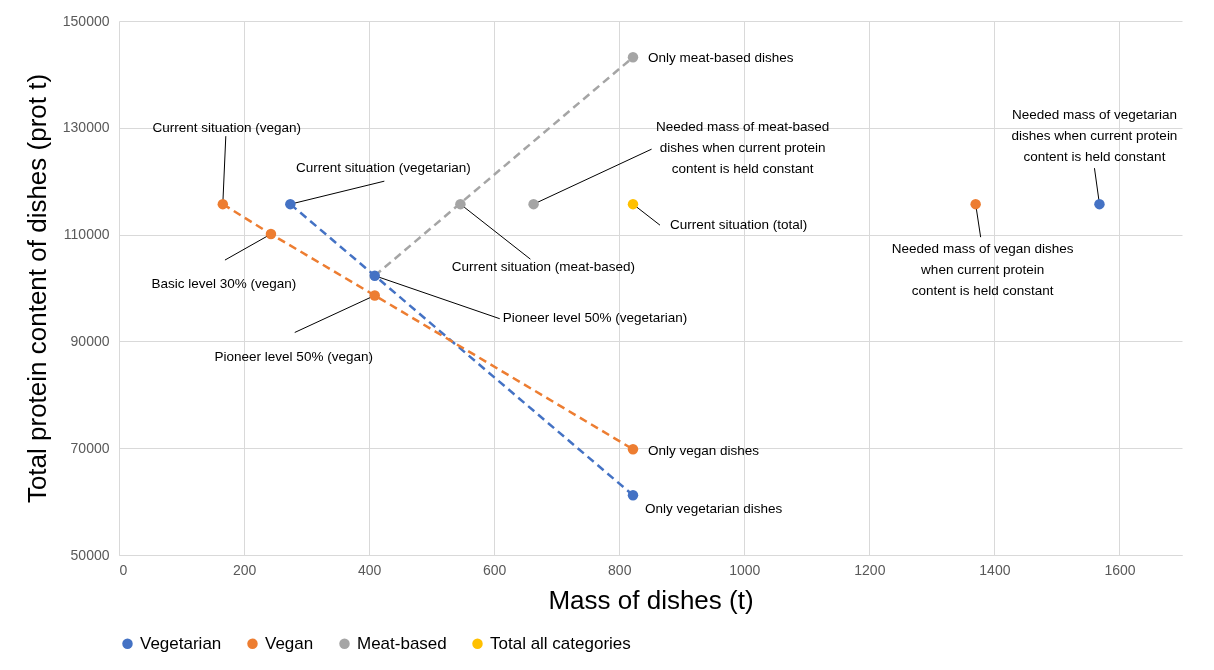 The height and width of the screenshot is (670, 1214). Describe the element at coordinates (495, 569) in the screenshot. I see `x-tick-label: 600` at that location.